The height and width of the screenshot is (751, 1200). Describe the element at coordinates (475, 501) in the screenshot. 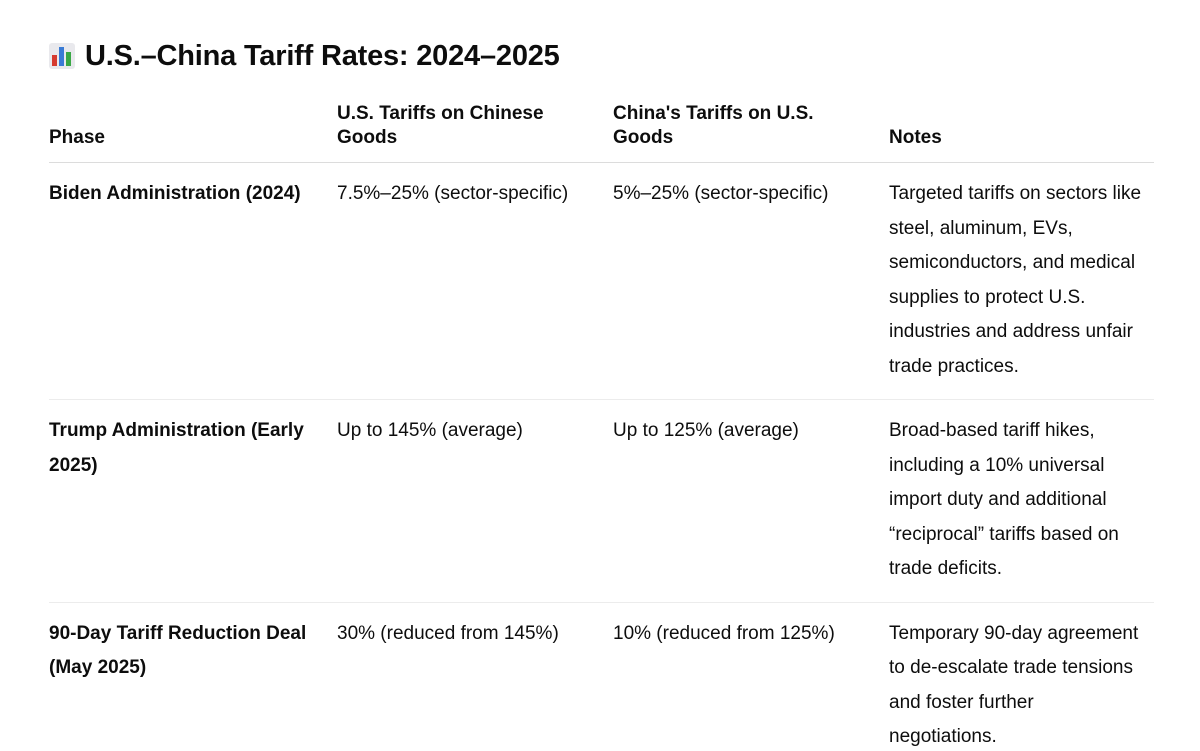

I see `cell-us-tariff: Up to 145% (average)` at that location.